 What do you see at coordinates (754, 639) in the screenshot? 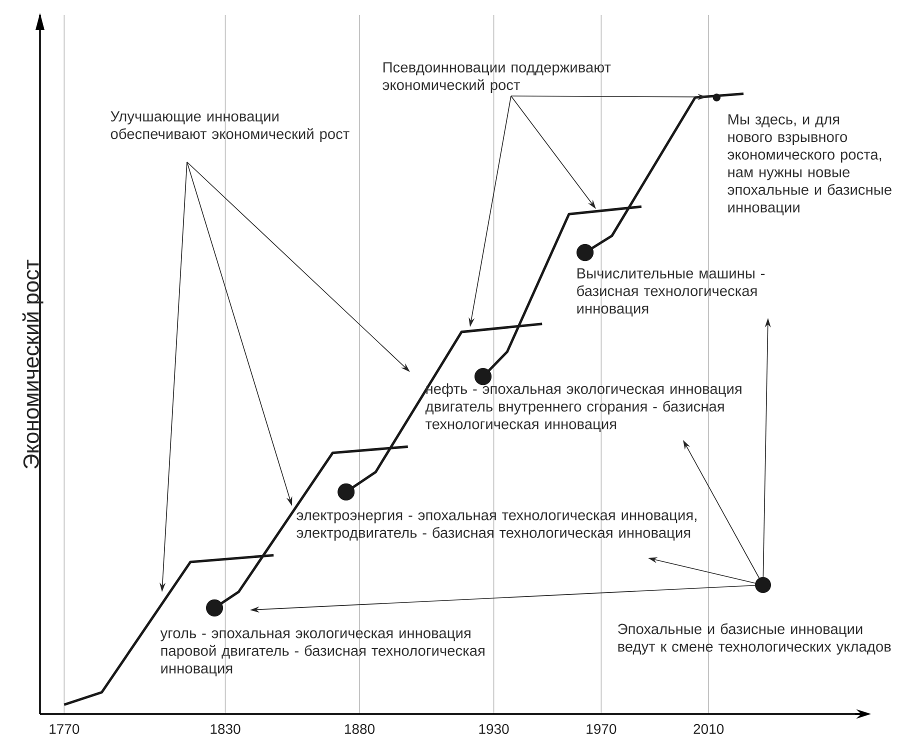
I see `annotation: Эпохальные и базисные инновации ведут к смене технологических укладов` at bounding box center [754, 639].